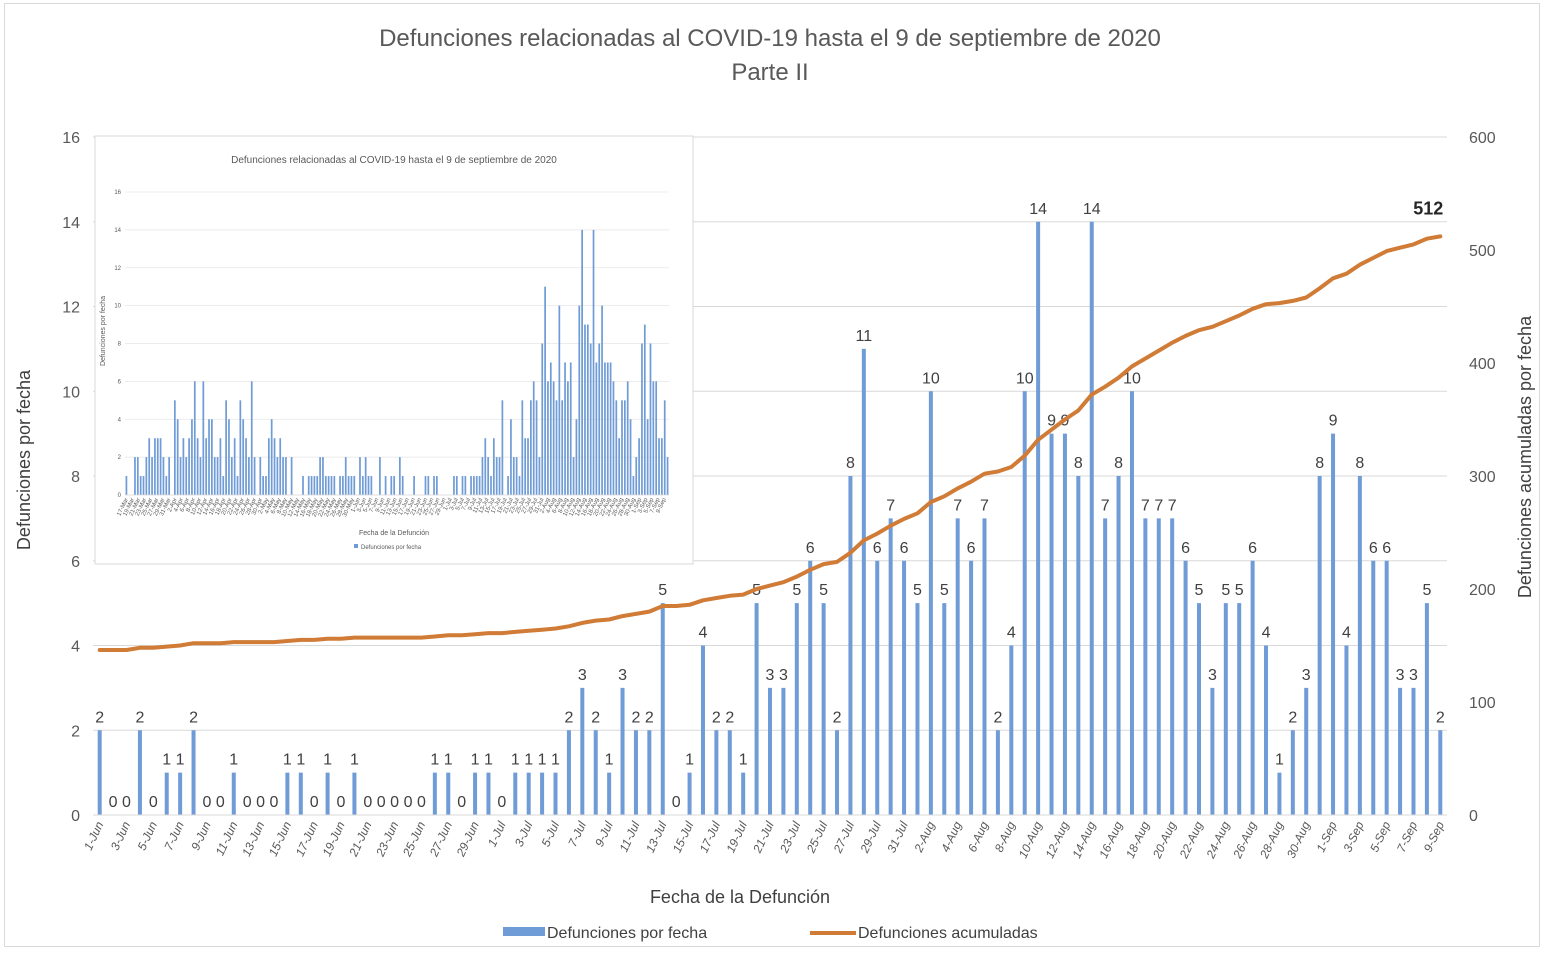  What do you see at coordinates (604, 834) in the screenshot?
I see `x-tick-label: 9-Jul` at bounding box center [604, 834].